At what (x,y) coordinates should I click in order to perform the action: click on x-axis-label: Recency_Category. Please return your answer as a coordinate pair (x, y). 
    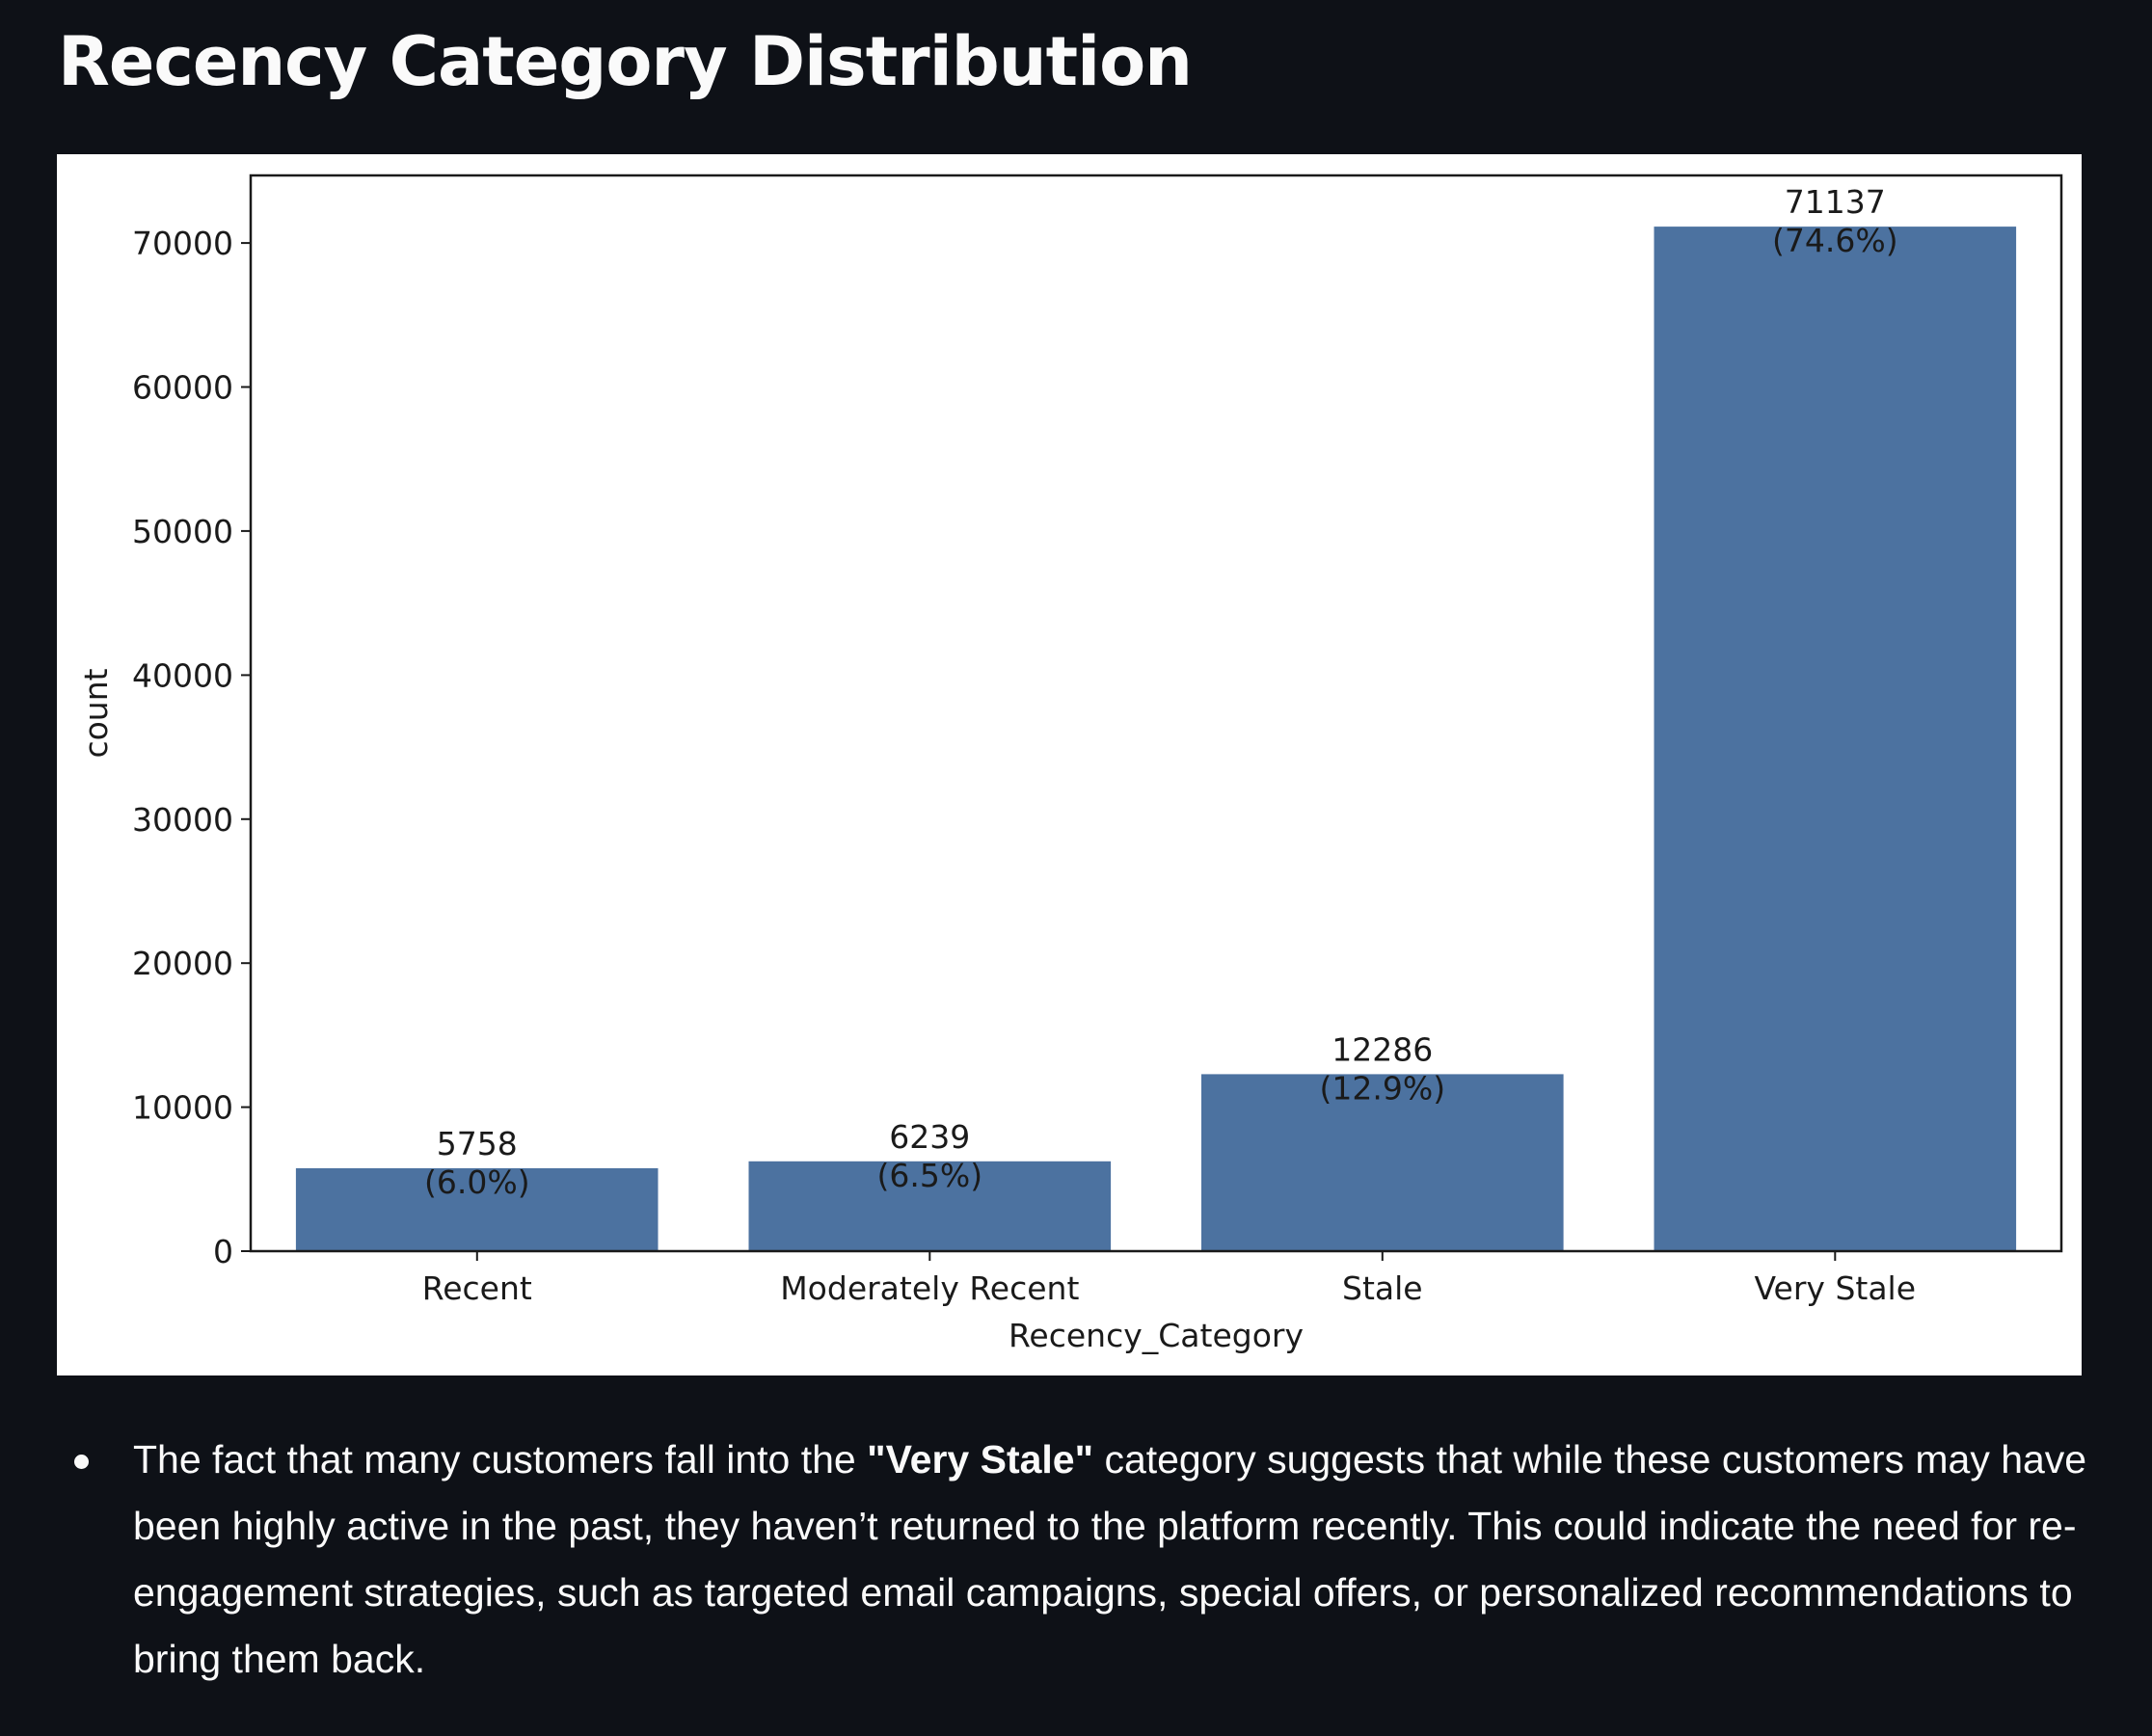
    Looking at the image, I should click on (1156, 1335).